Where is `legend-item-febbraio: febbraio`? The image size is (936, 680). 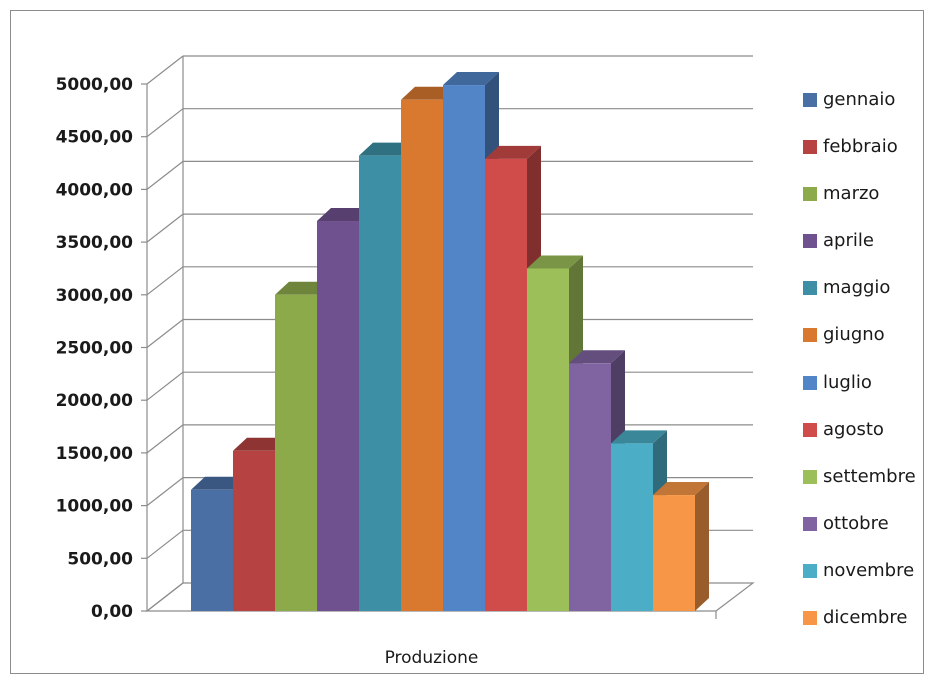
legend-item-febbraio: febbraio is located at coordinates (869, 159).